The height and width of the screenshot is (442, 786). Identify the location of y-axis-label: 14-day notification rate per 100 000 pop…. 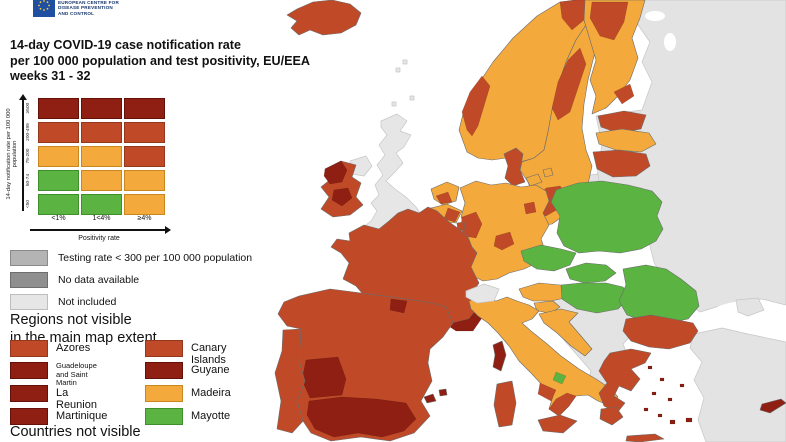
(12, 154).